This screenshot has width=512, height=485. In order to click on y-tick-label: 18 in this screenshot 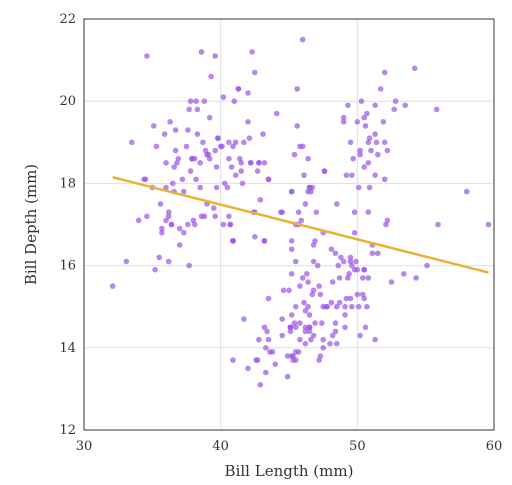, I will do `click(67, 183)`.